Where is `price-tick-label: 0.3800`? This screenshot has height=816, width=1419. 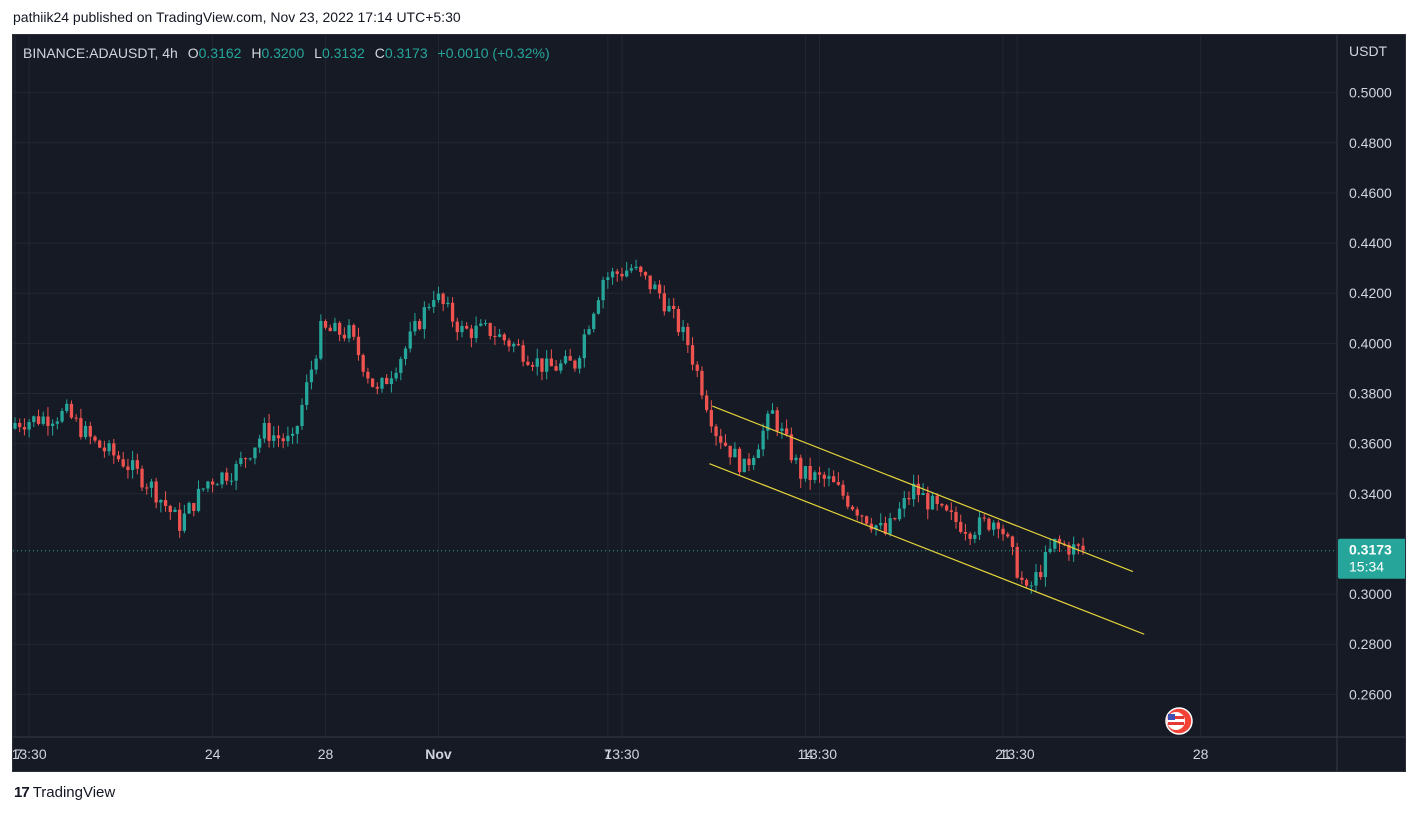 price-tick-label: 0.3800 is located at coordinates (1370, 394).